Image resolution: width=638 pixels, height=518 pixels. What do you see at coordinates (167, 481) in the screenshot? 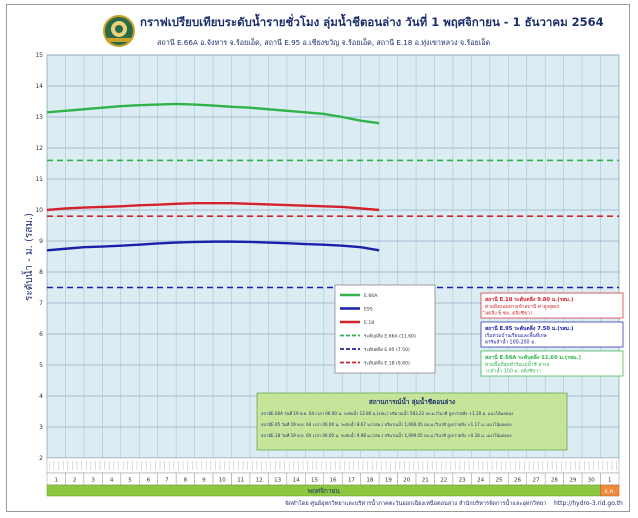
I see `day-label: 7` at bounding box center [167, 481].